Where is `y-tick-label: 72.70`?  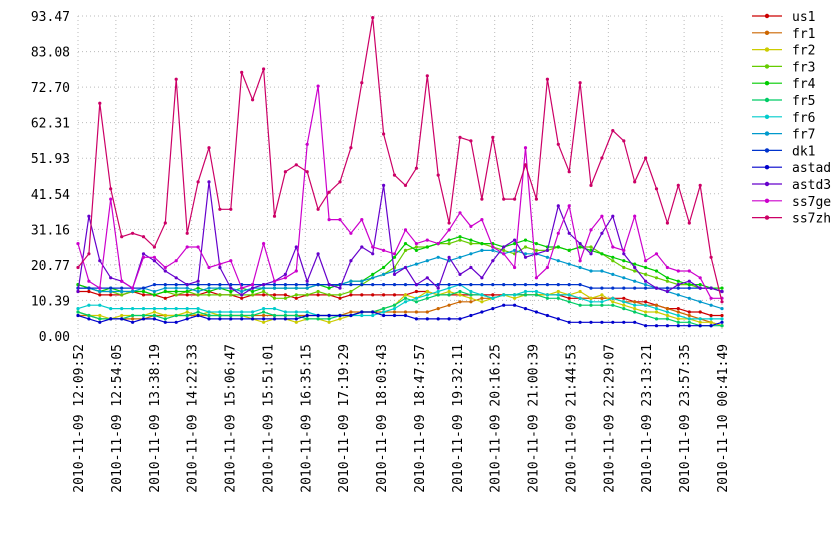
y-tick-label: 72.70 is located at coordinates (50, 88).